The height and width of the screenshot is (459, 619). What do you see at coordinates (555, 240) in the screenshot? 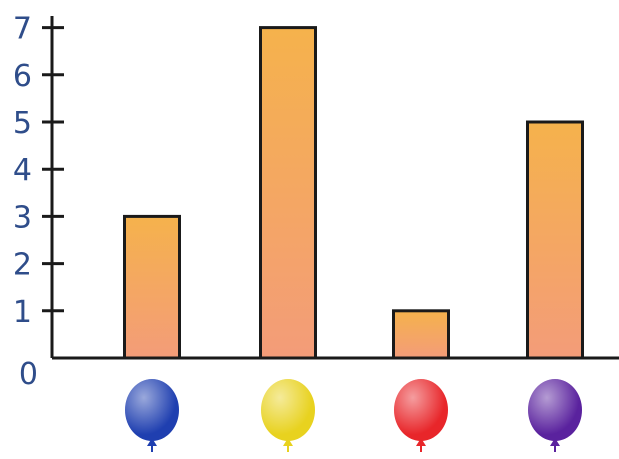
I see `bar-purple-balloon` at bounding box center [555, 240].